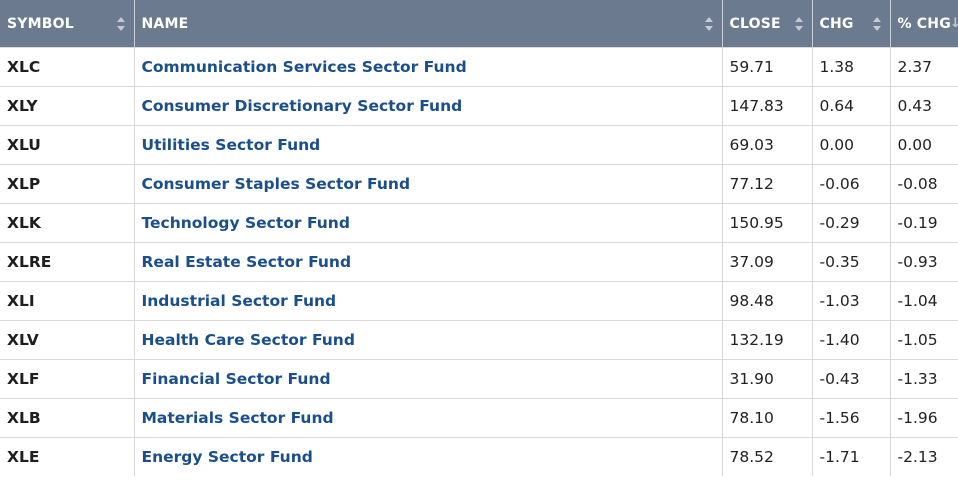 The height and width of the screenshot is (480, 958). What do you see at coordinates (924, 262) in the screenshot?
I see `pct-chg-cell: -0.93` at bounding box center [924, 262].